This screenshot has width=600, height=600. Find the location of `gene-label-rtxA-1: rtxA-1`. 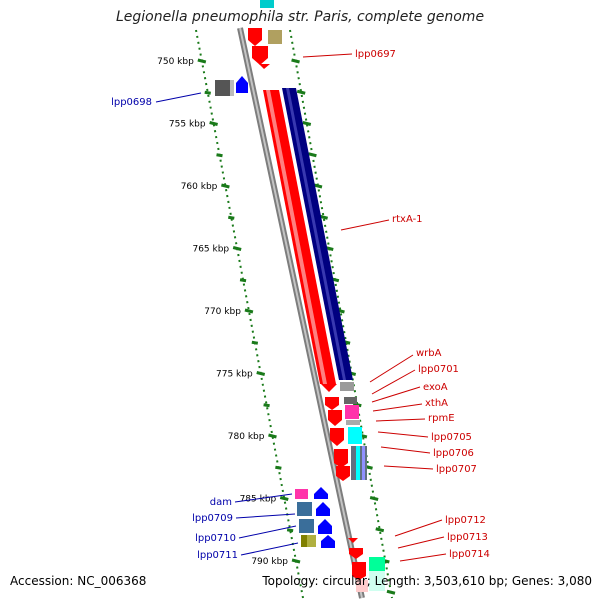

gene-label-rtxA-1: rtxA-1 is located at coordinates (407, 219).